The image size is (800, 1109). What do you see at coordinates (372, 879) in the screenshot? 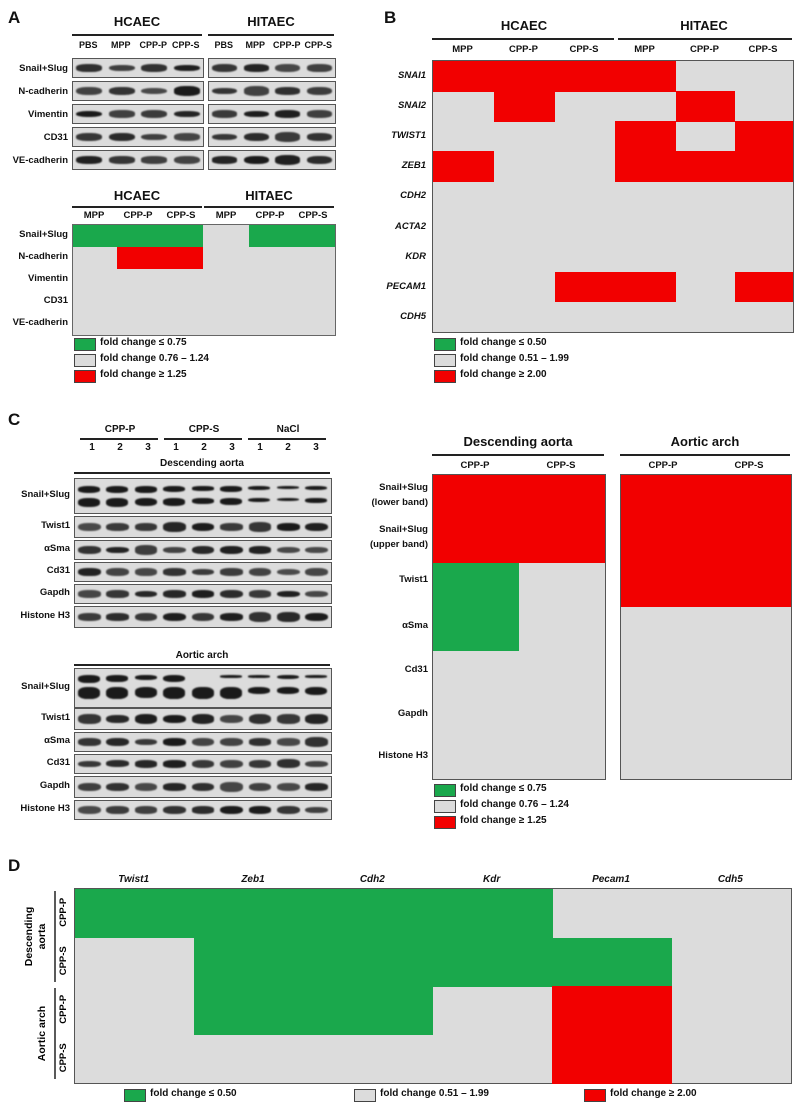
I see `heat-col-label: Cdh2` at bounding box center [372, 879].